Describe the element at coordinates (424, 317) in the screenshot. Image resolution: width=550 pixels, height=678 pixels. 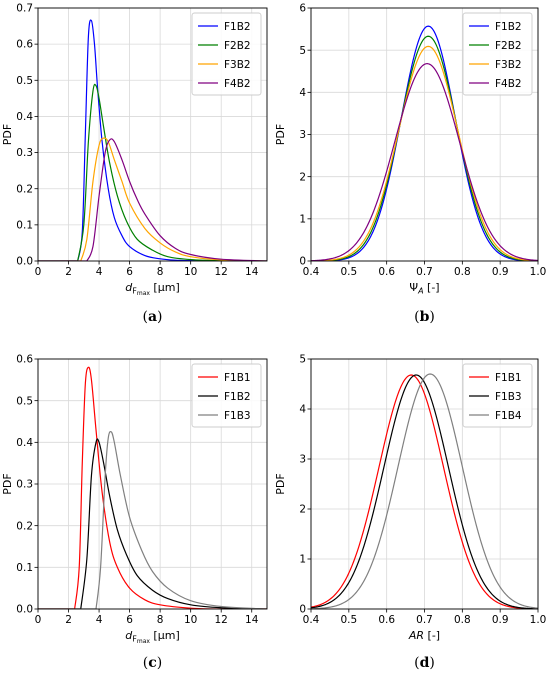
I see `panel-caption: (b)` at that location.